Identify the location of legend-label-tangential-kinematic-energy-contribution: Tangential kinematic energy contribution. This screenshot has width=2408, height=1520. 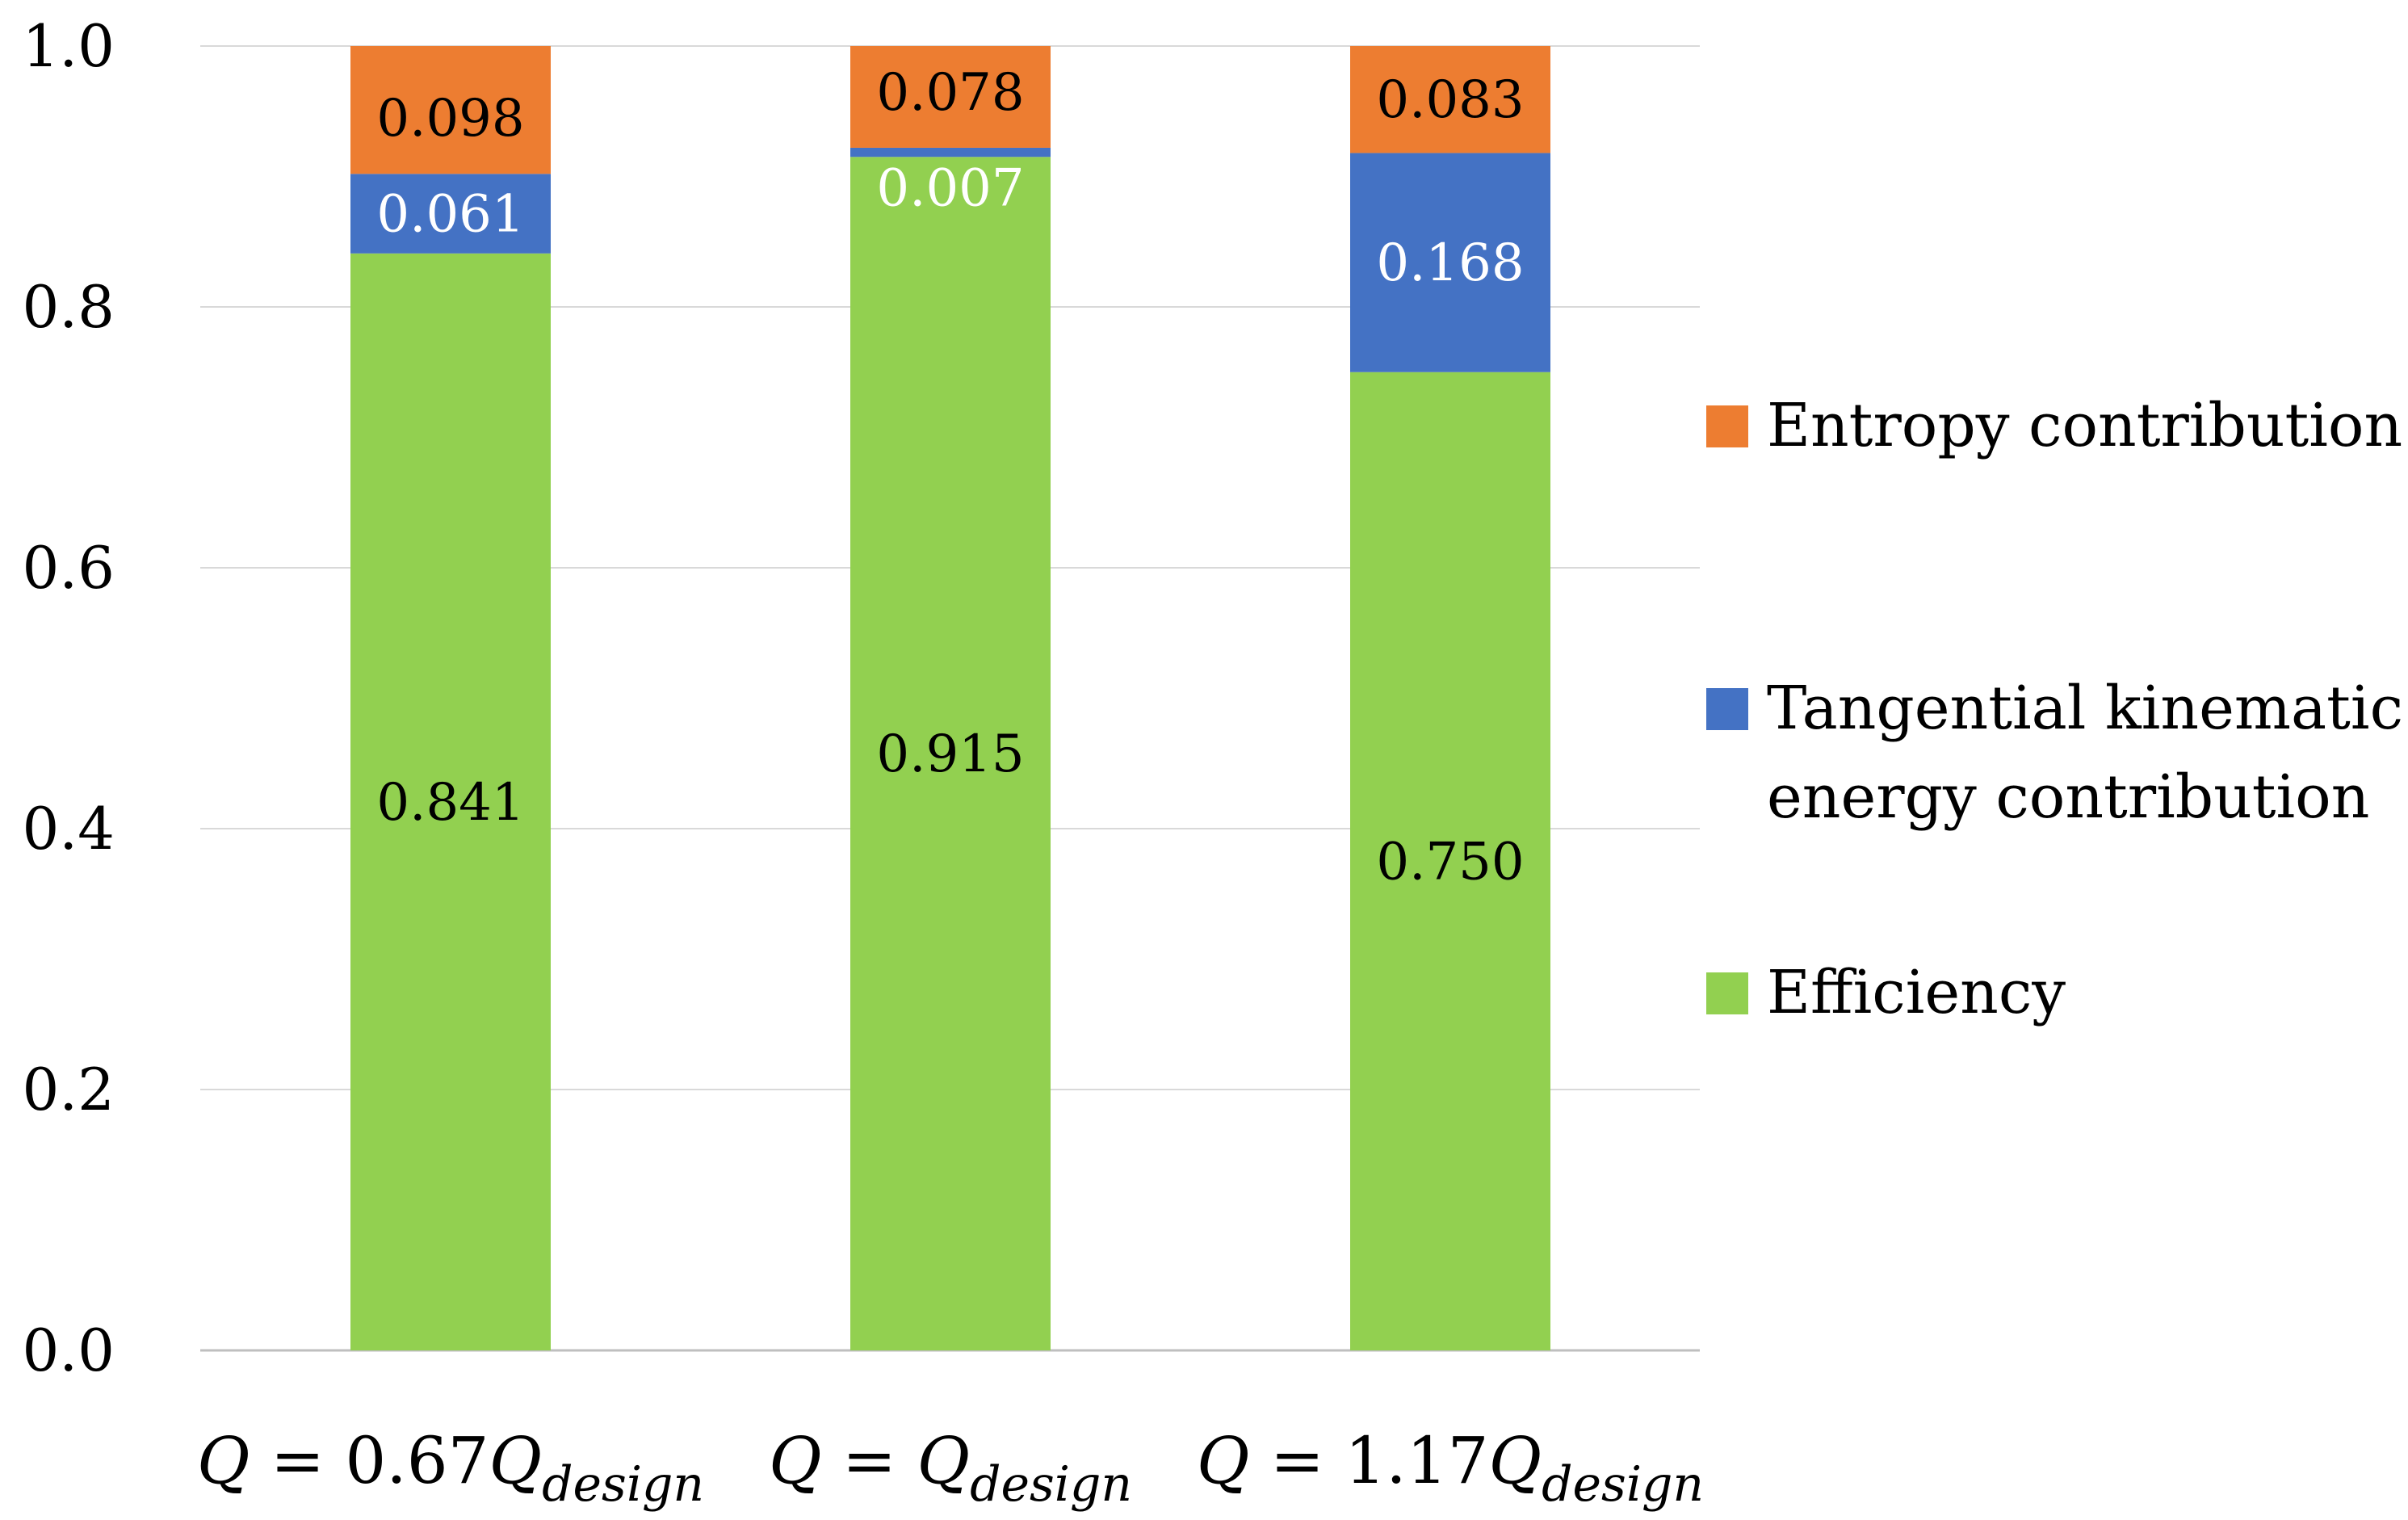
(2085, 753).